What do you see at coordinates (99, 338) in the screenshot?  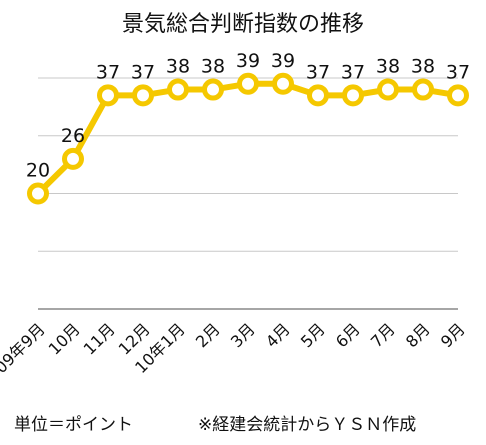 I see `x-tick-label: 11月` at bounding box center [99, 338].